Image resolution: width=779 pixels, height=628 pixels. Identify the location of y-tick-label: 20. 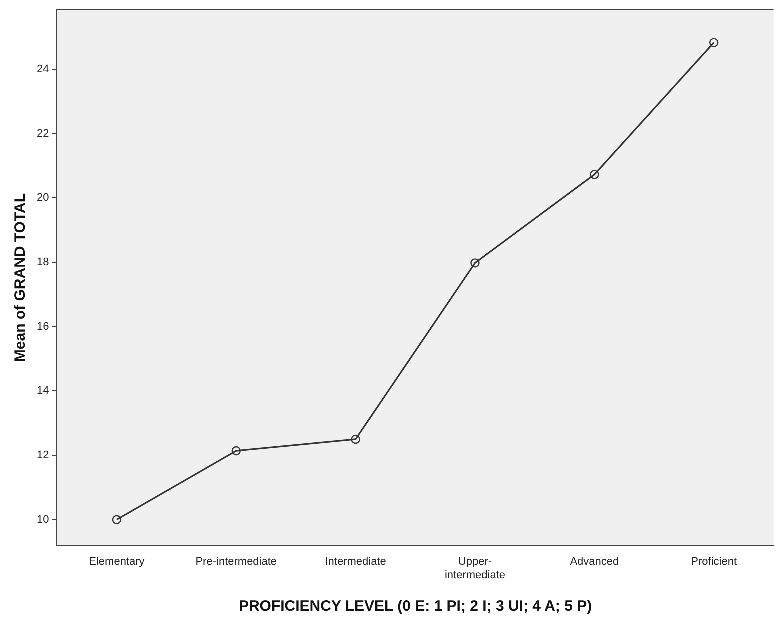
(43, 198).